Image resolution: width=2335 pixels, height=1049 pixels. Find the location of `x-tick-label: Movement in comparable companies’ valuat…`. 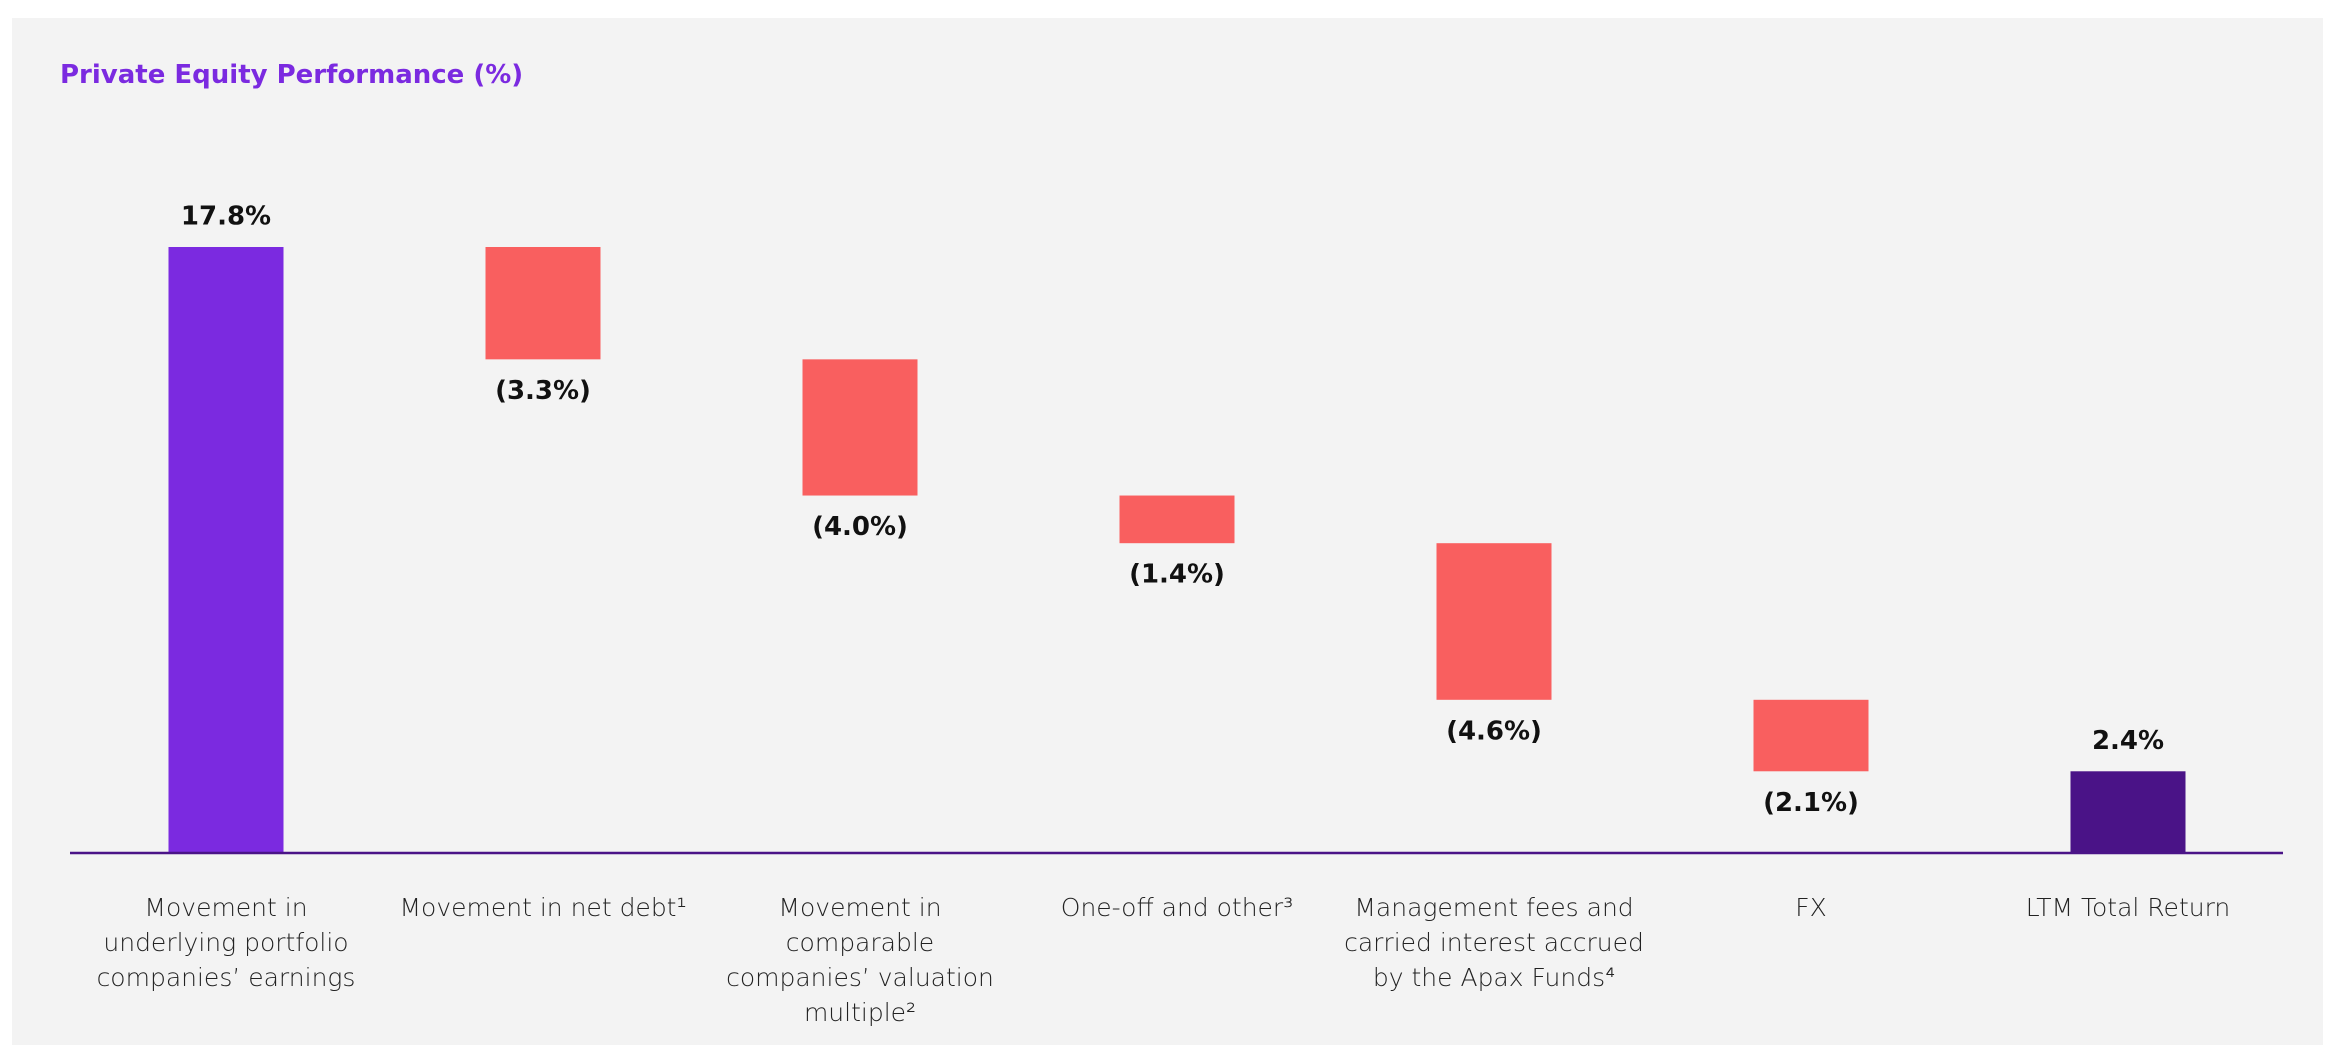

x-tick-label: Movement in comparable companies’ valuat… is located at coordinates (860, 960).